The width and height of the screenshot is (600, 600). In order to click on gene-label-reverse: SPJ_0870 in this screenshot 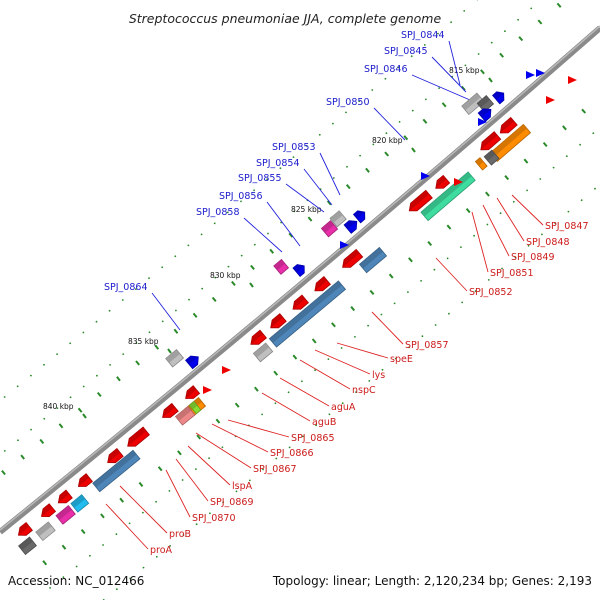, I will do `click(214, 518)`.